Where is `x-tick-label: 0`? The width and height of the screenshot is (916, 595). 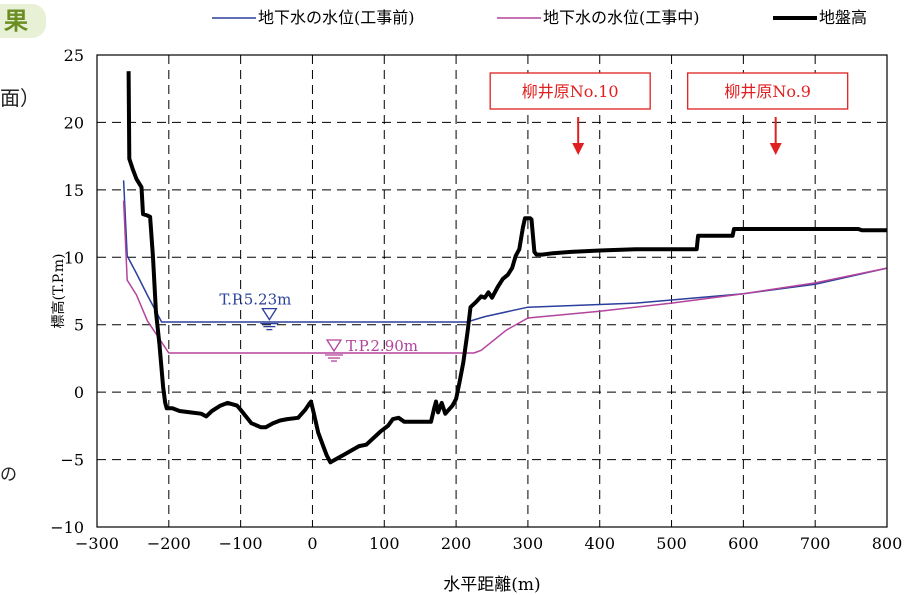 x-tick-label: 0 is located at coordinates (312, 543).